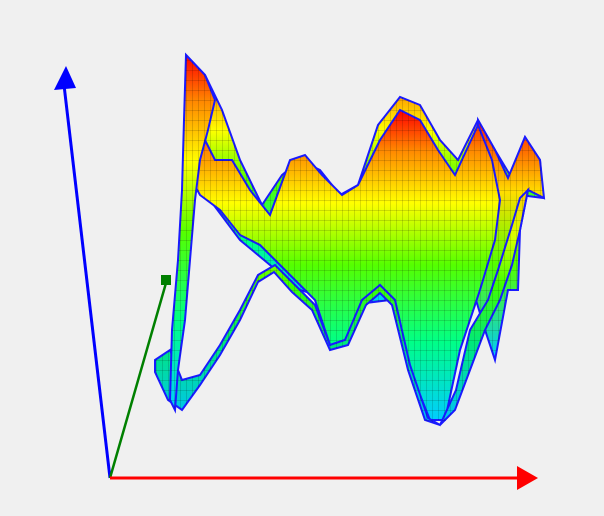  I want to click on z-axis-arrowhead, so click(65, 78).